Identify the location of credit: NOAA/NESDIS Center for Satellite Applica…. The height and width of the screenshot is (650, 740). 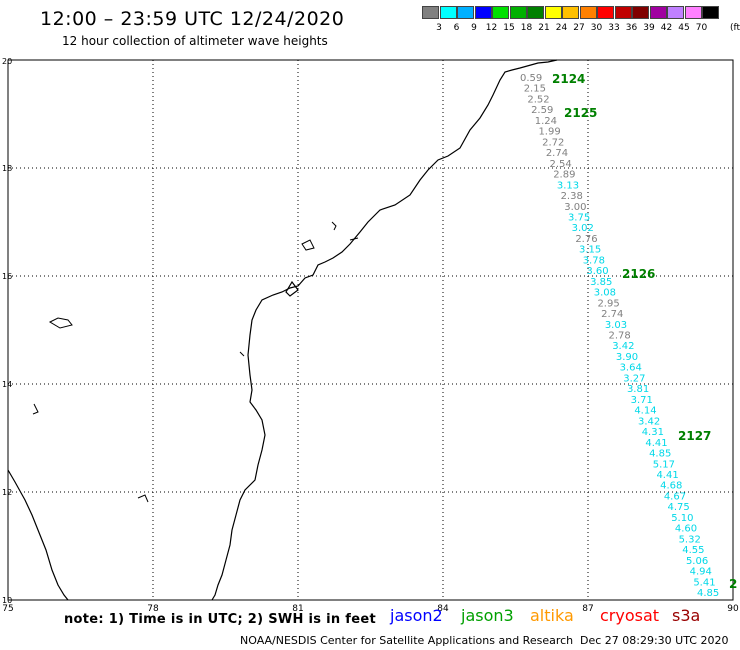
(407, 640).